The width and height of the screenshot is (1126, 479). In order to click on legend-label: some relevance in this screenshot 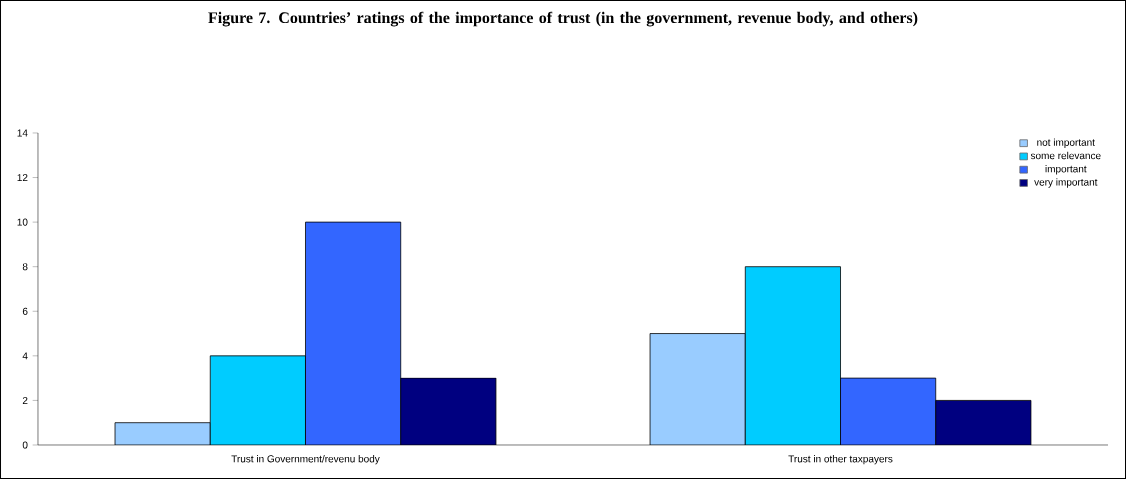, I will do `click(1065, 155)`.